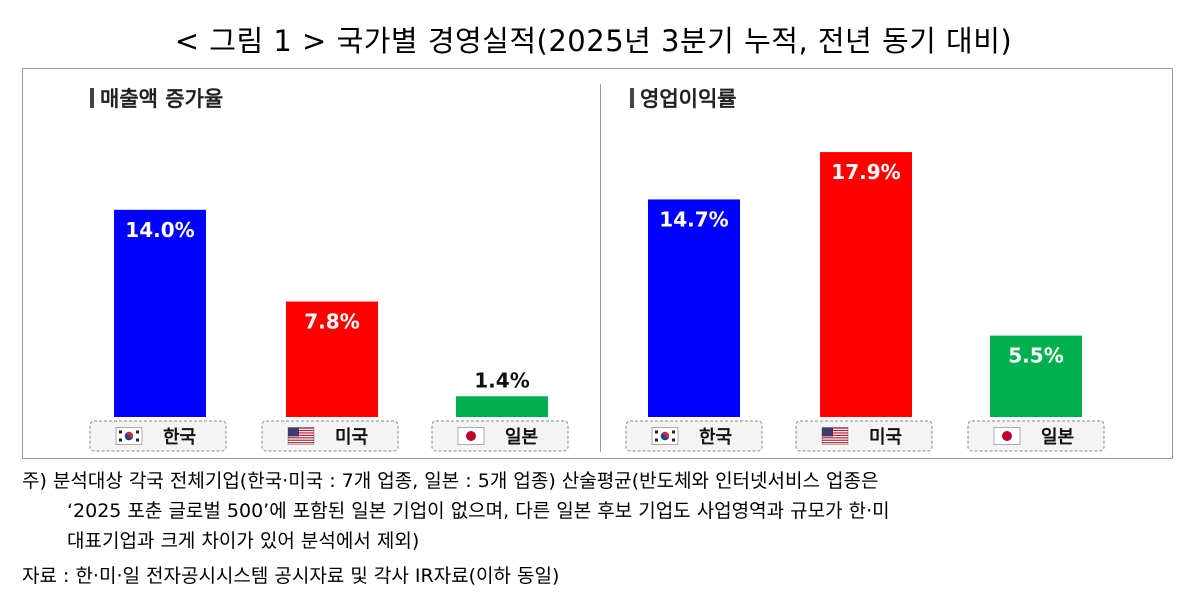  I want to click on panel-title: 영업이익률, so click(688, 99).